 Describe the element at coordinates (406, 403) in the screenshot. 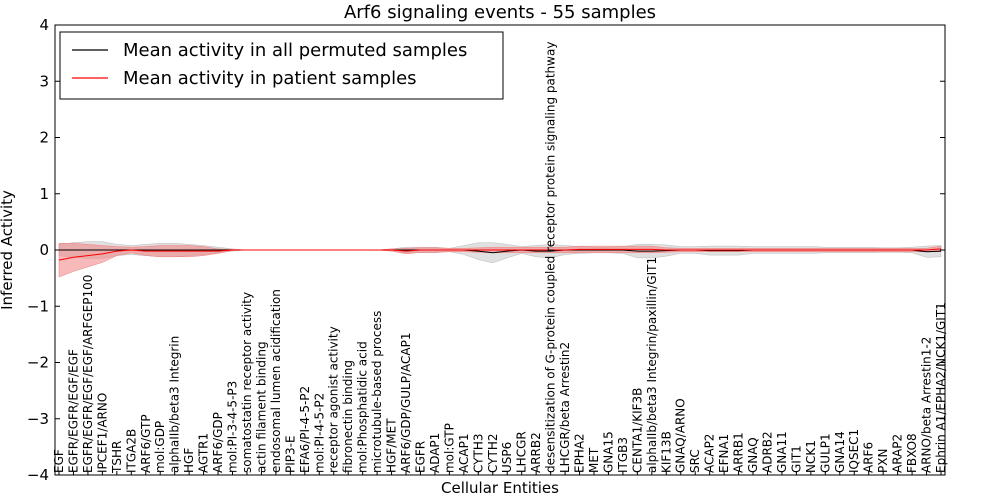

I see `x-tick-label: ARF6/GDP/GULP/ACAP1` at that location.